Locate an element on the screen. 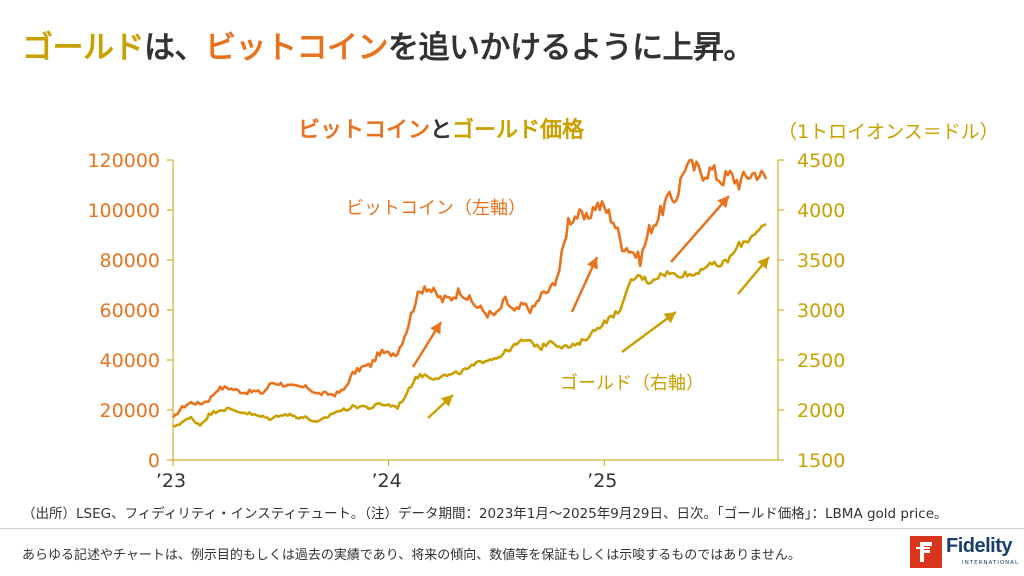 The width and height of the screenshot is (1024, 576). right-tick-label: 2000 is located at coordinates (821, 411).